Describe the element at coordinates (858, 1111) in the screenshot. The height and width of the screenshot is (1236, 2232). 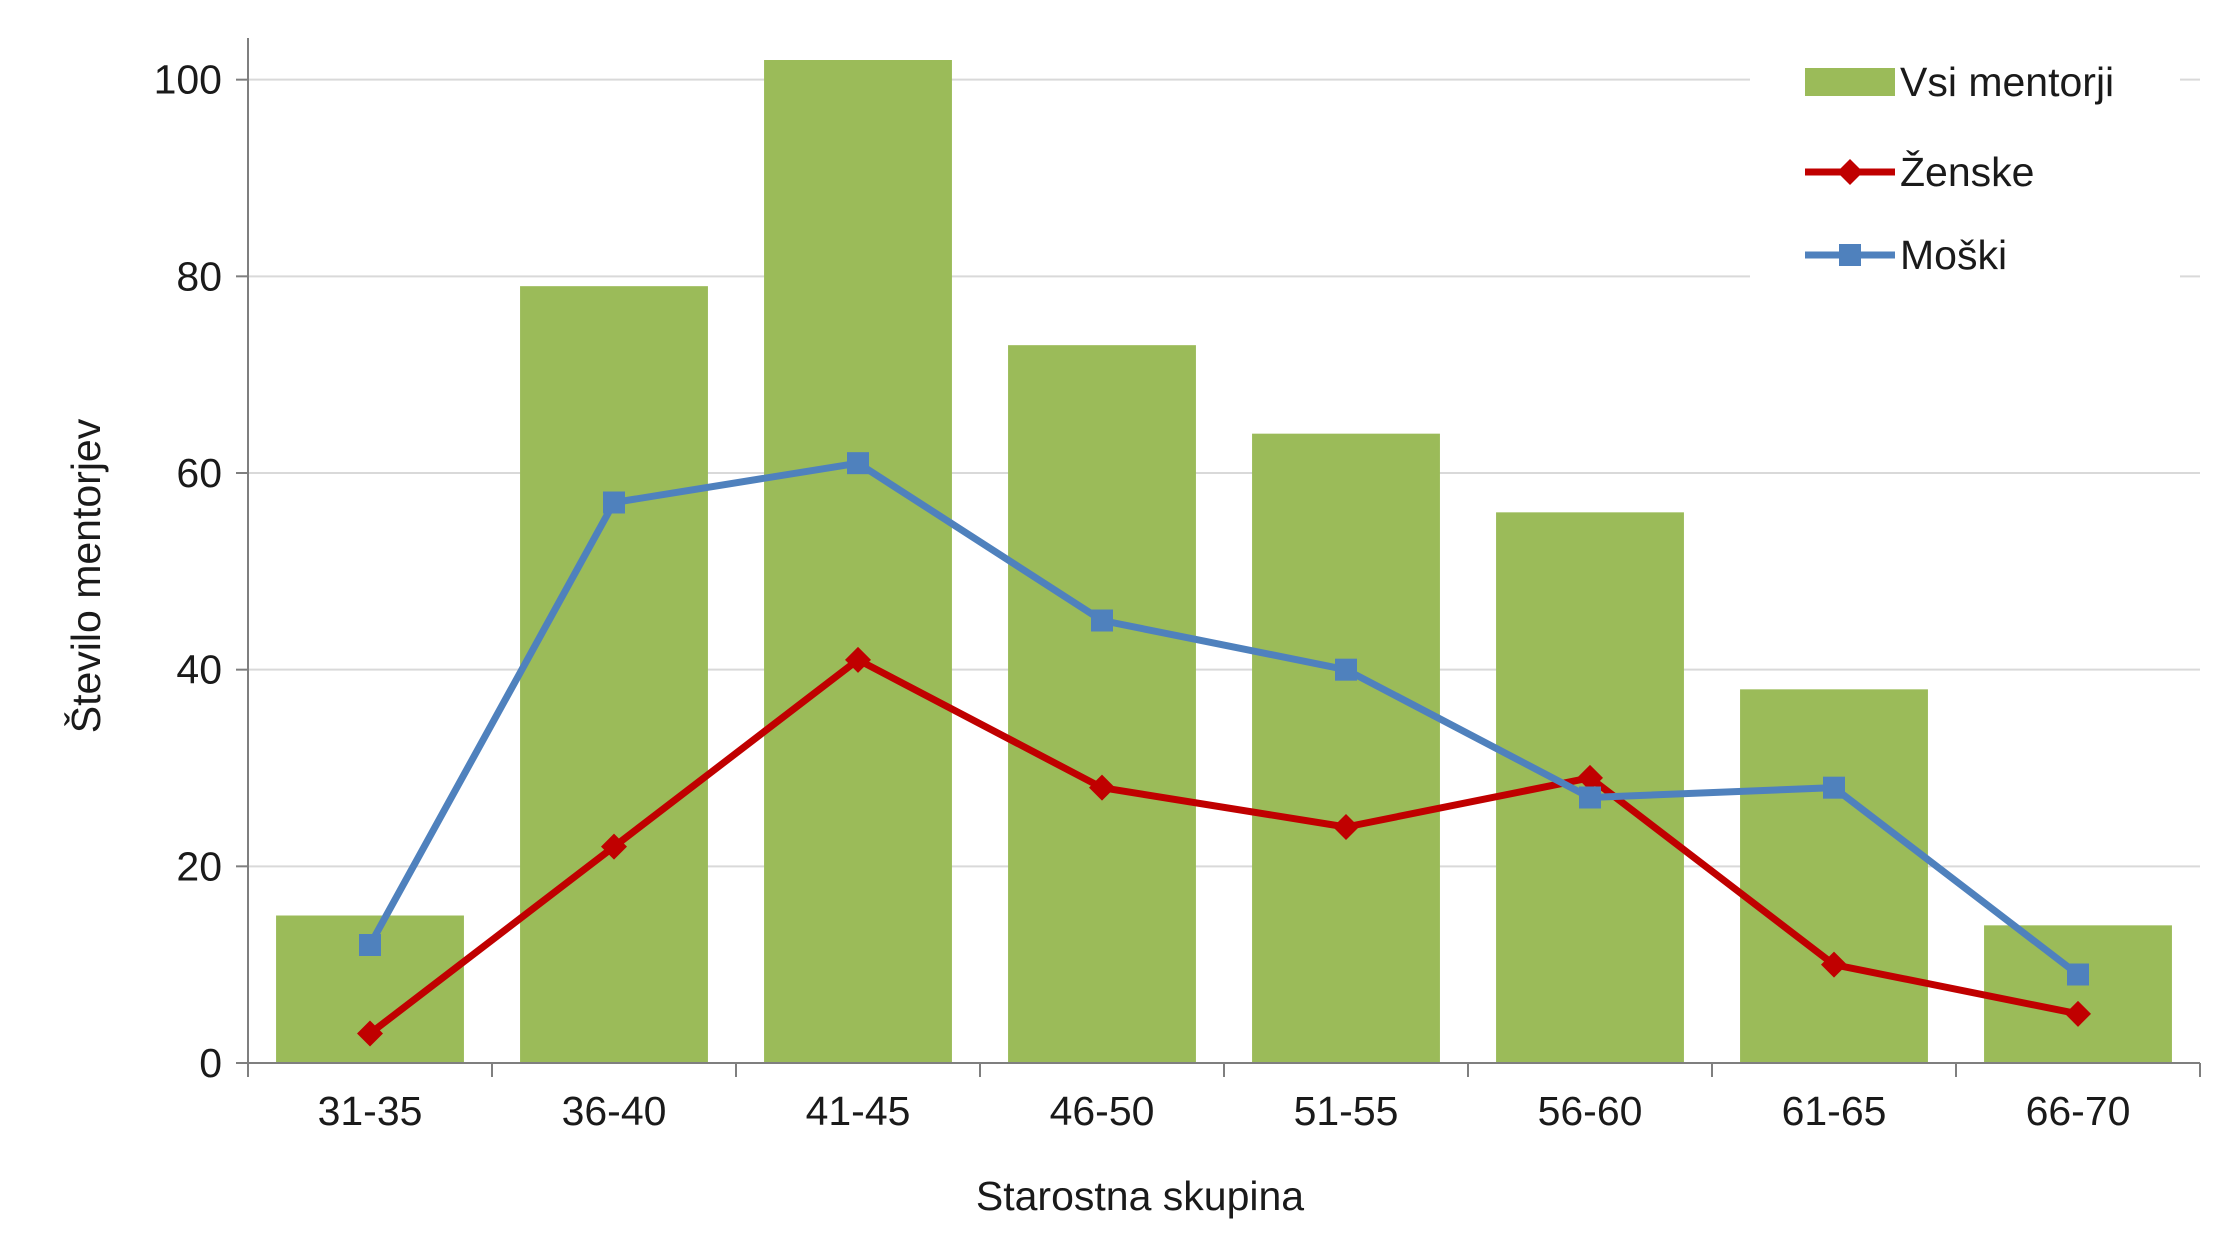
I see `x-tick-label: 41-45` at that location.